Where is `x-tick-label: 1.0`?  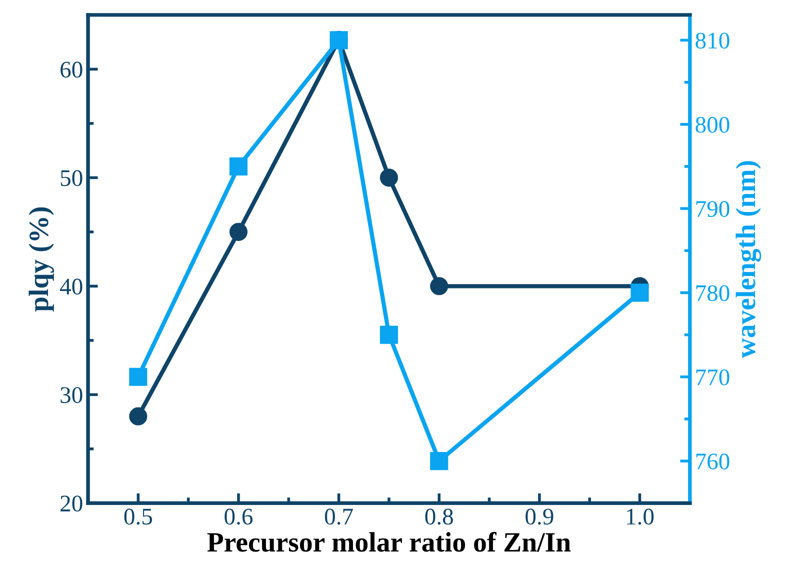 x-tick-label: 1.0 is located at coordinates (640, 516).